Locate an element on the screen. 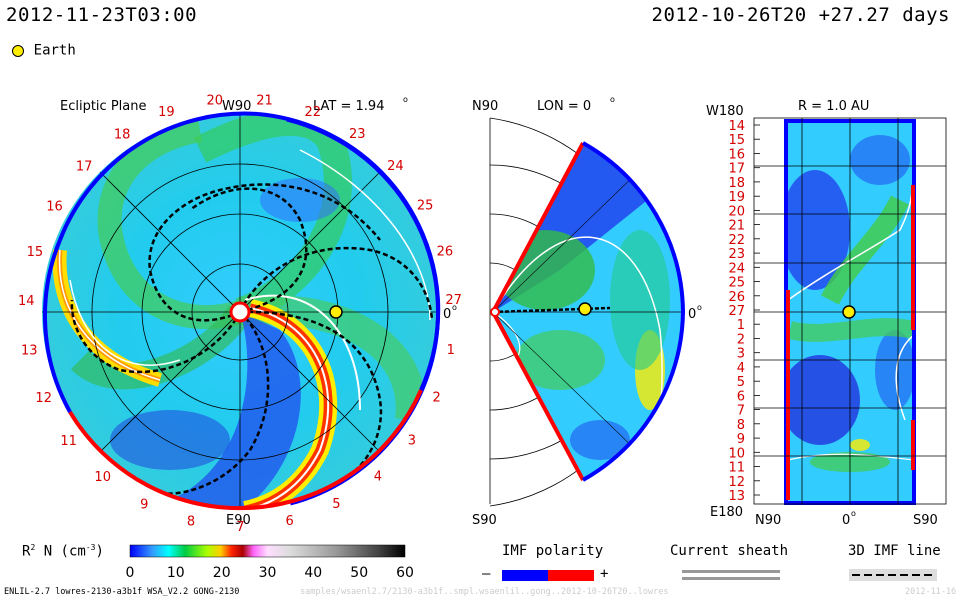 The image size is (960, 600). current-sheath-title: Current sheath is located at coordinates (729, 551).